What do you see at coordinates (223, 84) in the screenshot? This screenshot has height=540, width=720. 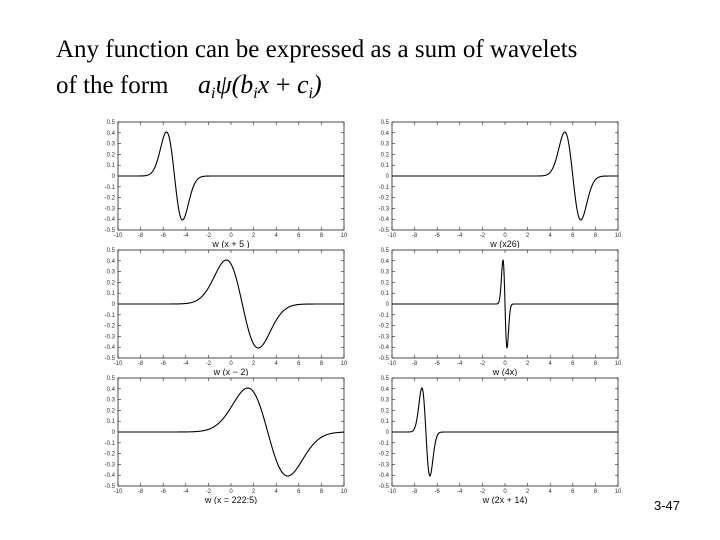 I see `formula-psi: ψ` at bounding box center [223, 84].